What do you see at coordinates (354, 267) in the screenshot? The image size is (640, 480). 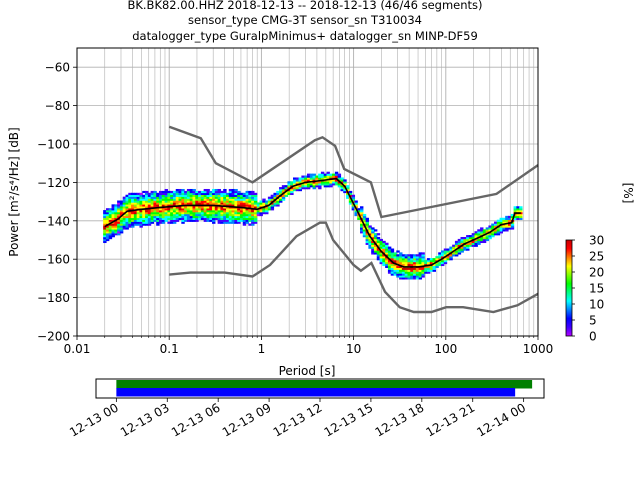 I see `low-noise-model-line` at bounding box center [354, 267].